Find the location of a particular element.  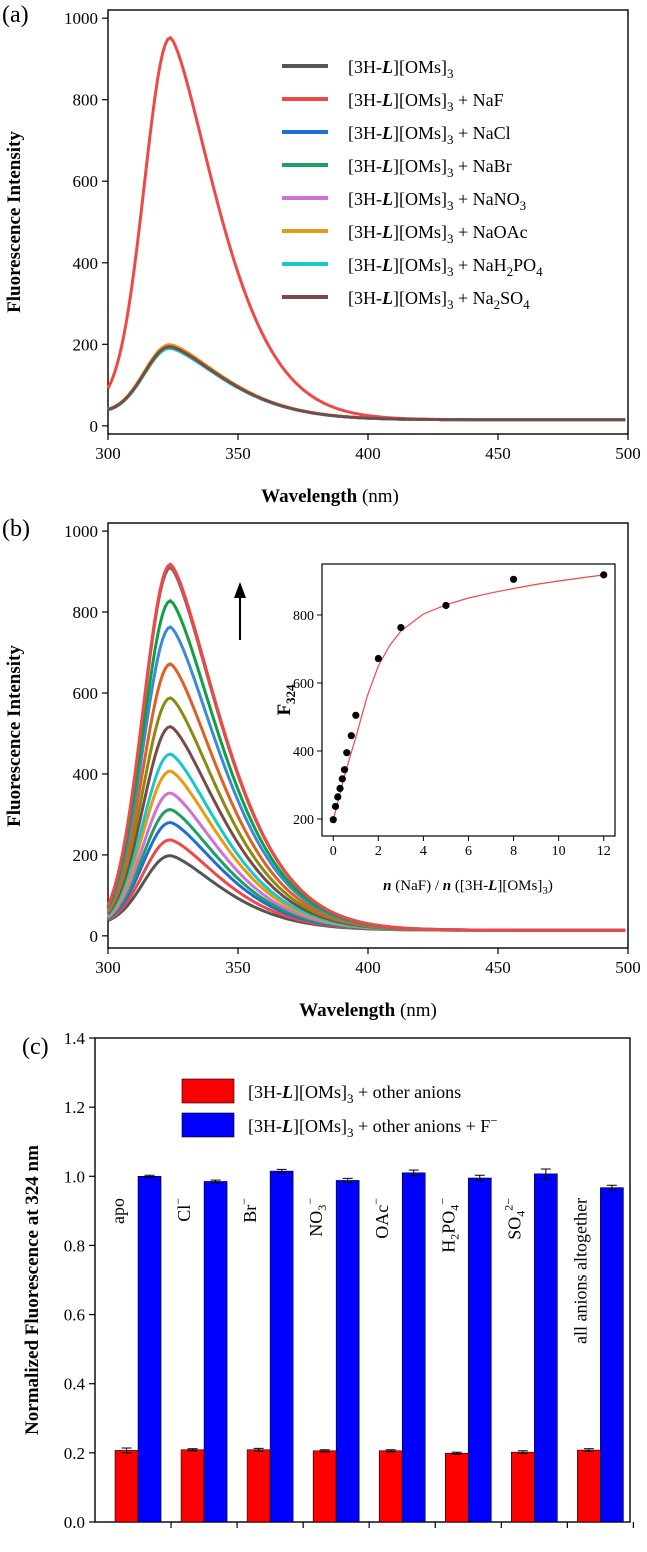

category-label: apo is located at coordinates (118, 1211).